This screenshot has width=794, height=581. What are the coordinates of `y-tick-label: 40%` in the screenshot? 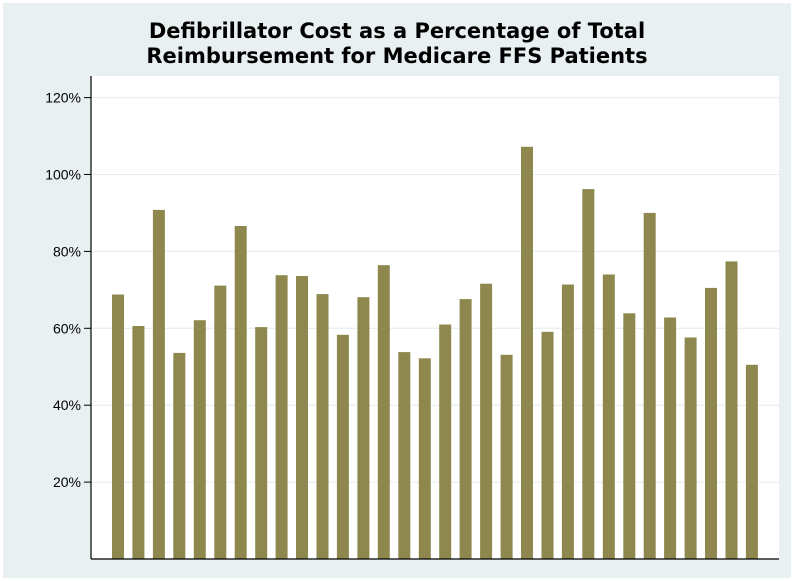 It's located at (67, 405).